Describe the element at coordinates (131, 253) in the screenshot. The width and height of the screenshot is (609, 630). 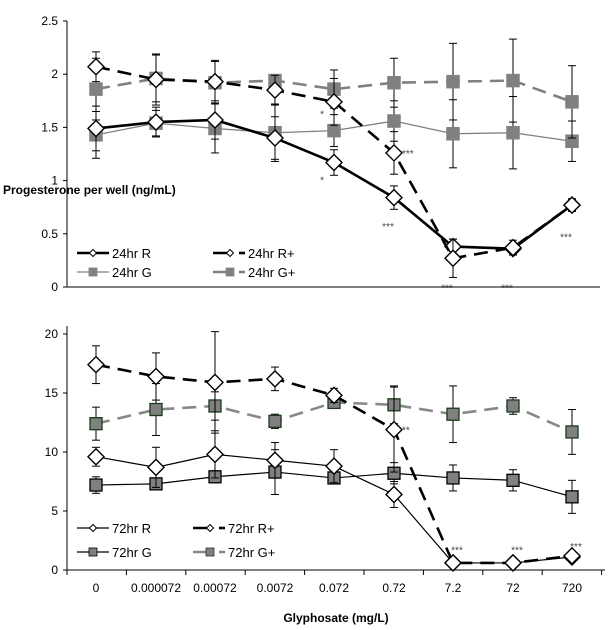
I see `legend-label: 24hr R` at that location.